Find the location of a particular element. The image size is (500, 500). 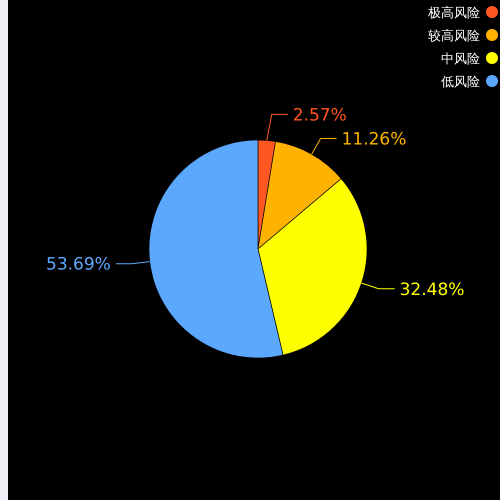

data-label: 53.69% is located at coordinates (78, 264).